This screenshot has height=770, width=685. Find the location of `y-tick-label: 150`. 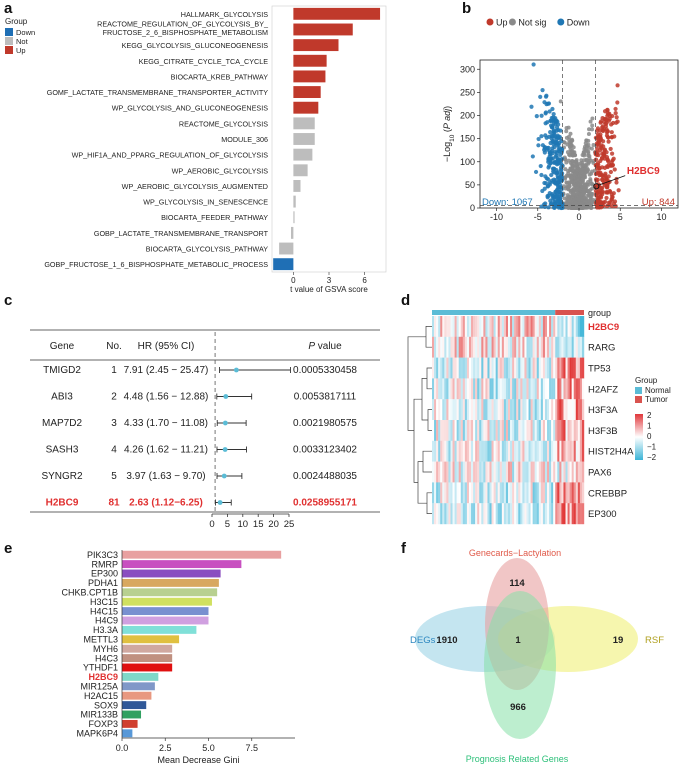

y-tick-label: 150 is located at coordinates (467, 139).